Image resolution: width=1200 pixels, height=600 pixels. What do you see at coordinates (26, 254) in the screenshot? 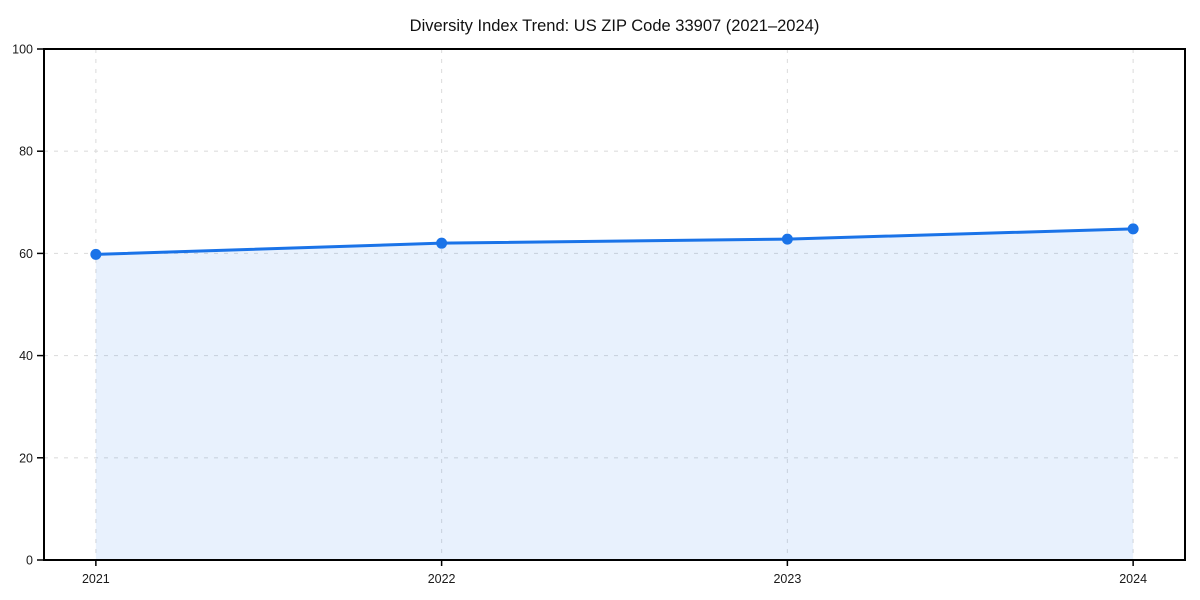
I see `y-tick-label: 60` at bounding box center [26, 254].